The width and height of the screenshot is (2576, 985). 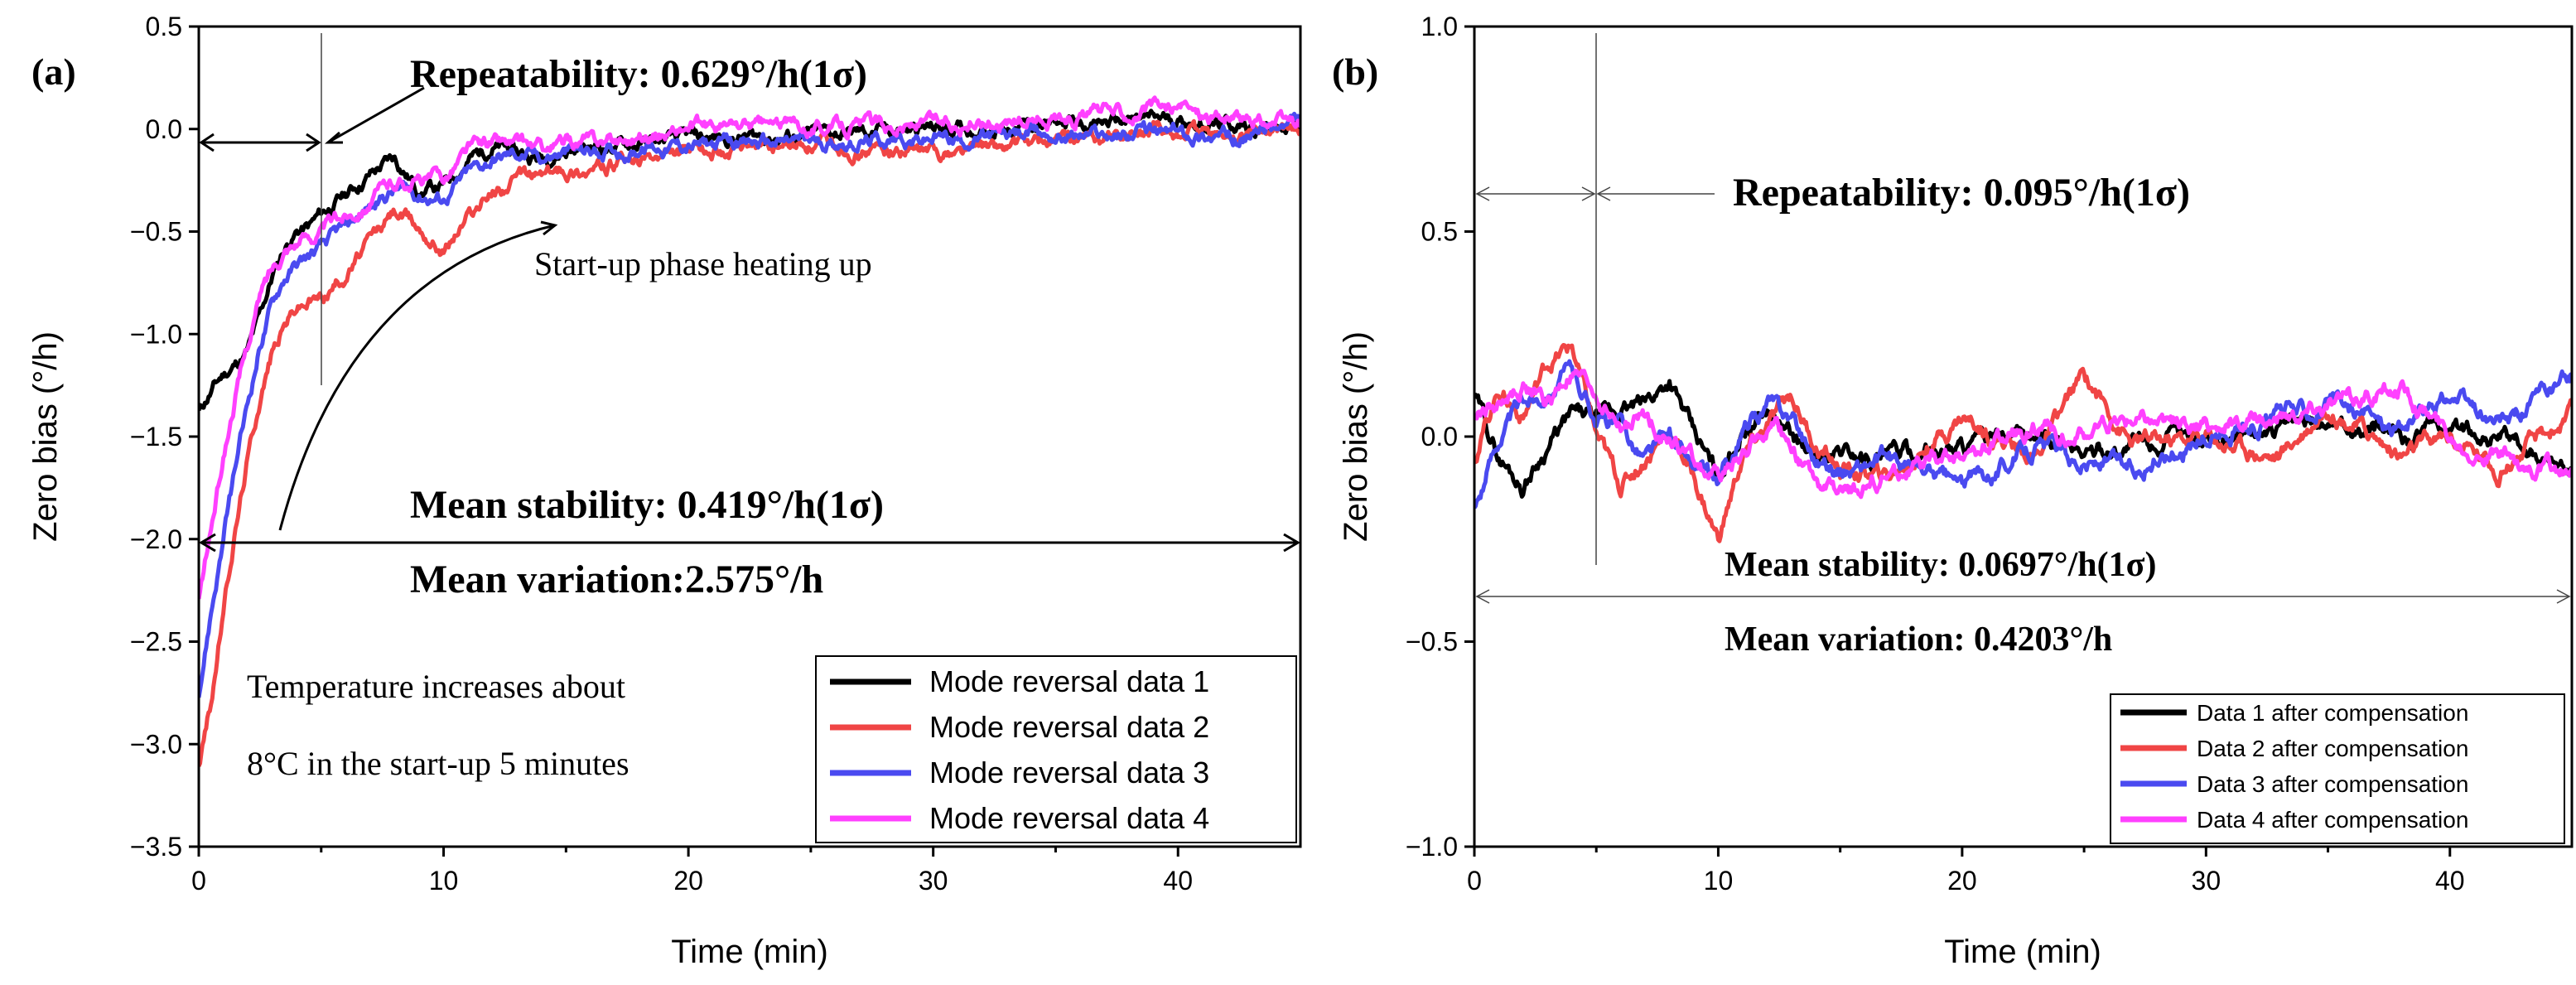 I want to click on panel-a-repeatability-pointer-head, so click(x=333, y=137).